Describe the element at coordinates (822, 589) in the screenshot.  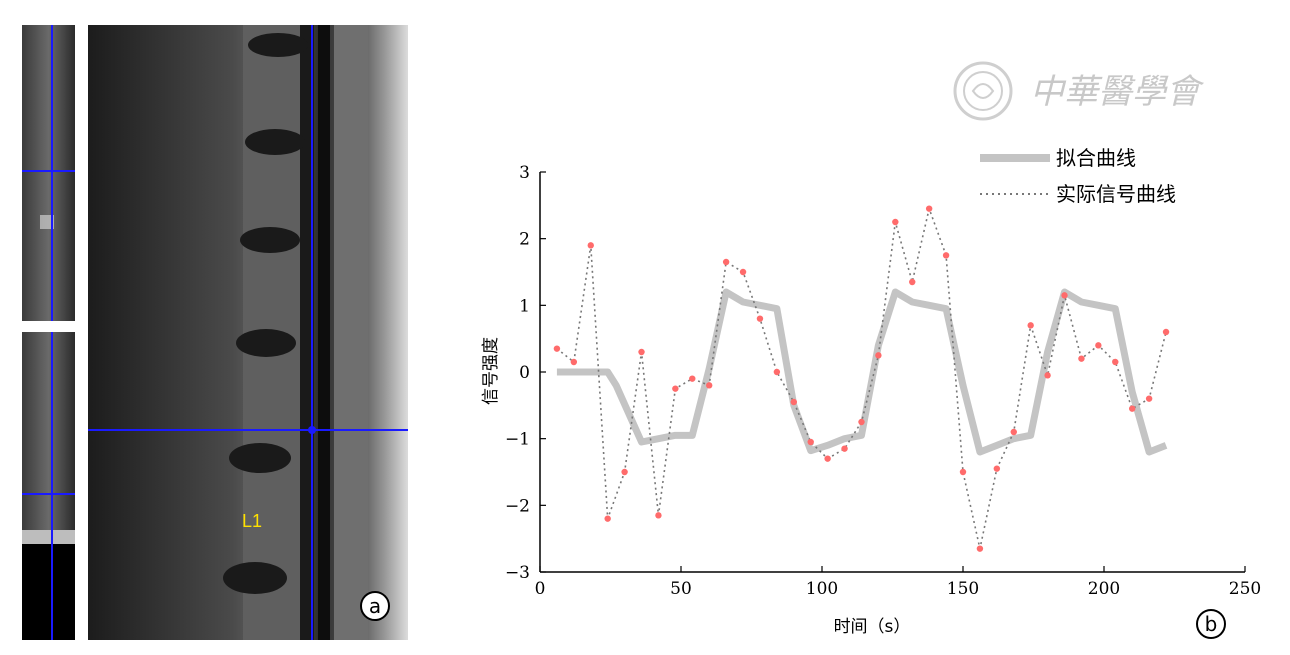
I see `x-tick-label: 100` at that location.